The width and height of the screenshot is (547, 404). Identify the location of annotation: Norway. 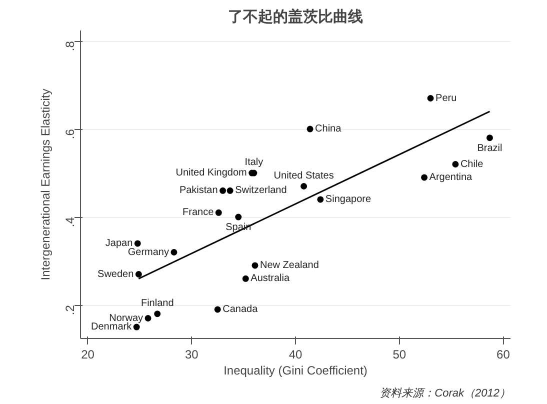
(126, 318).